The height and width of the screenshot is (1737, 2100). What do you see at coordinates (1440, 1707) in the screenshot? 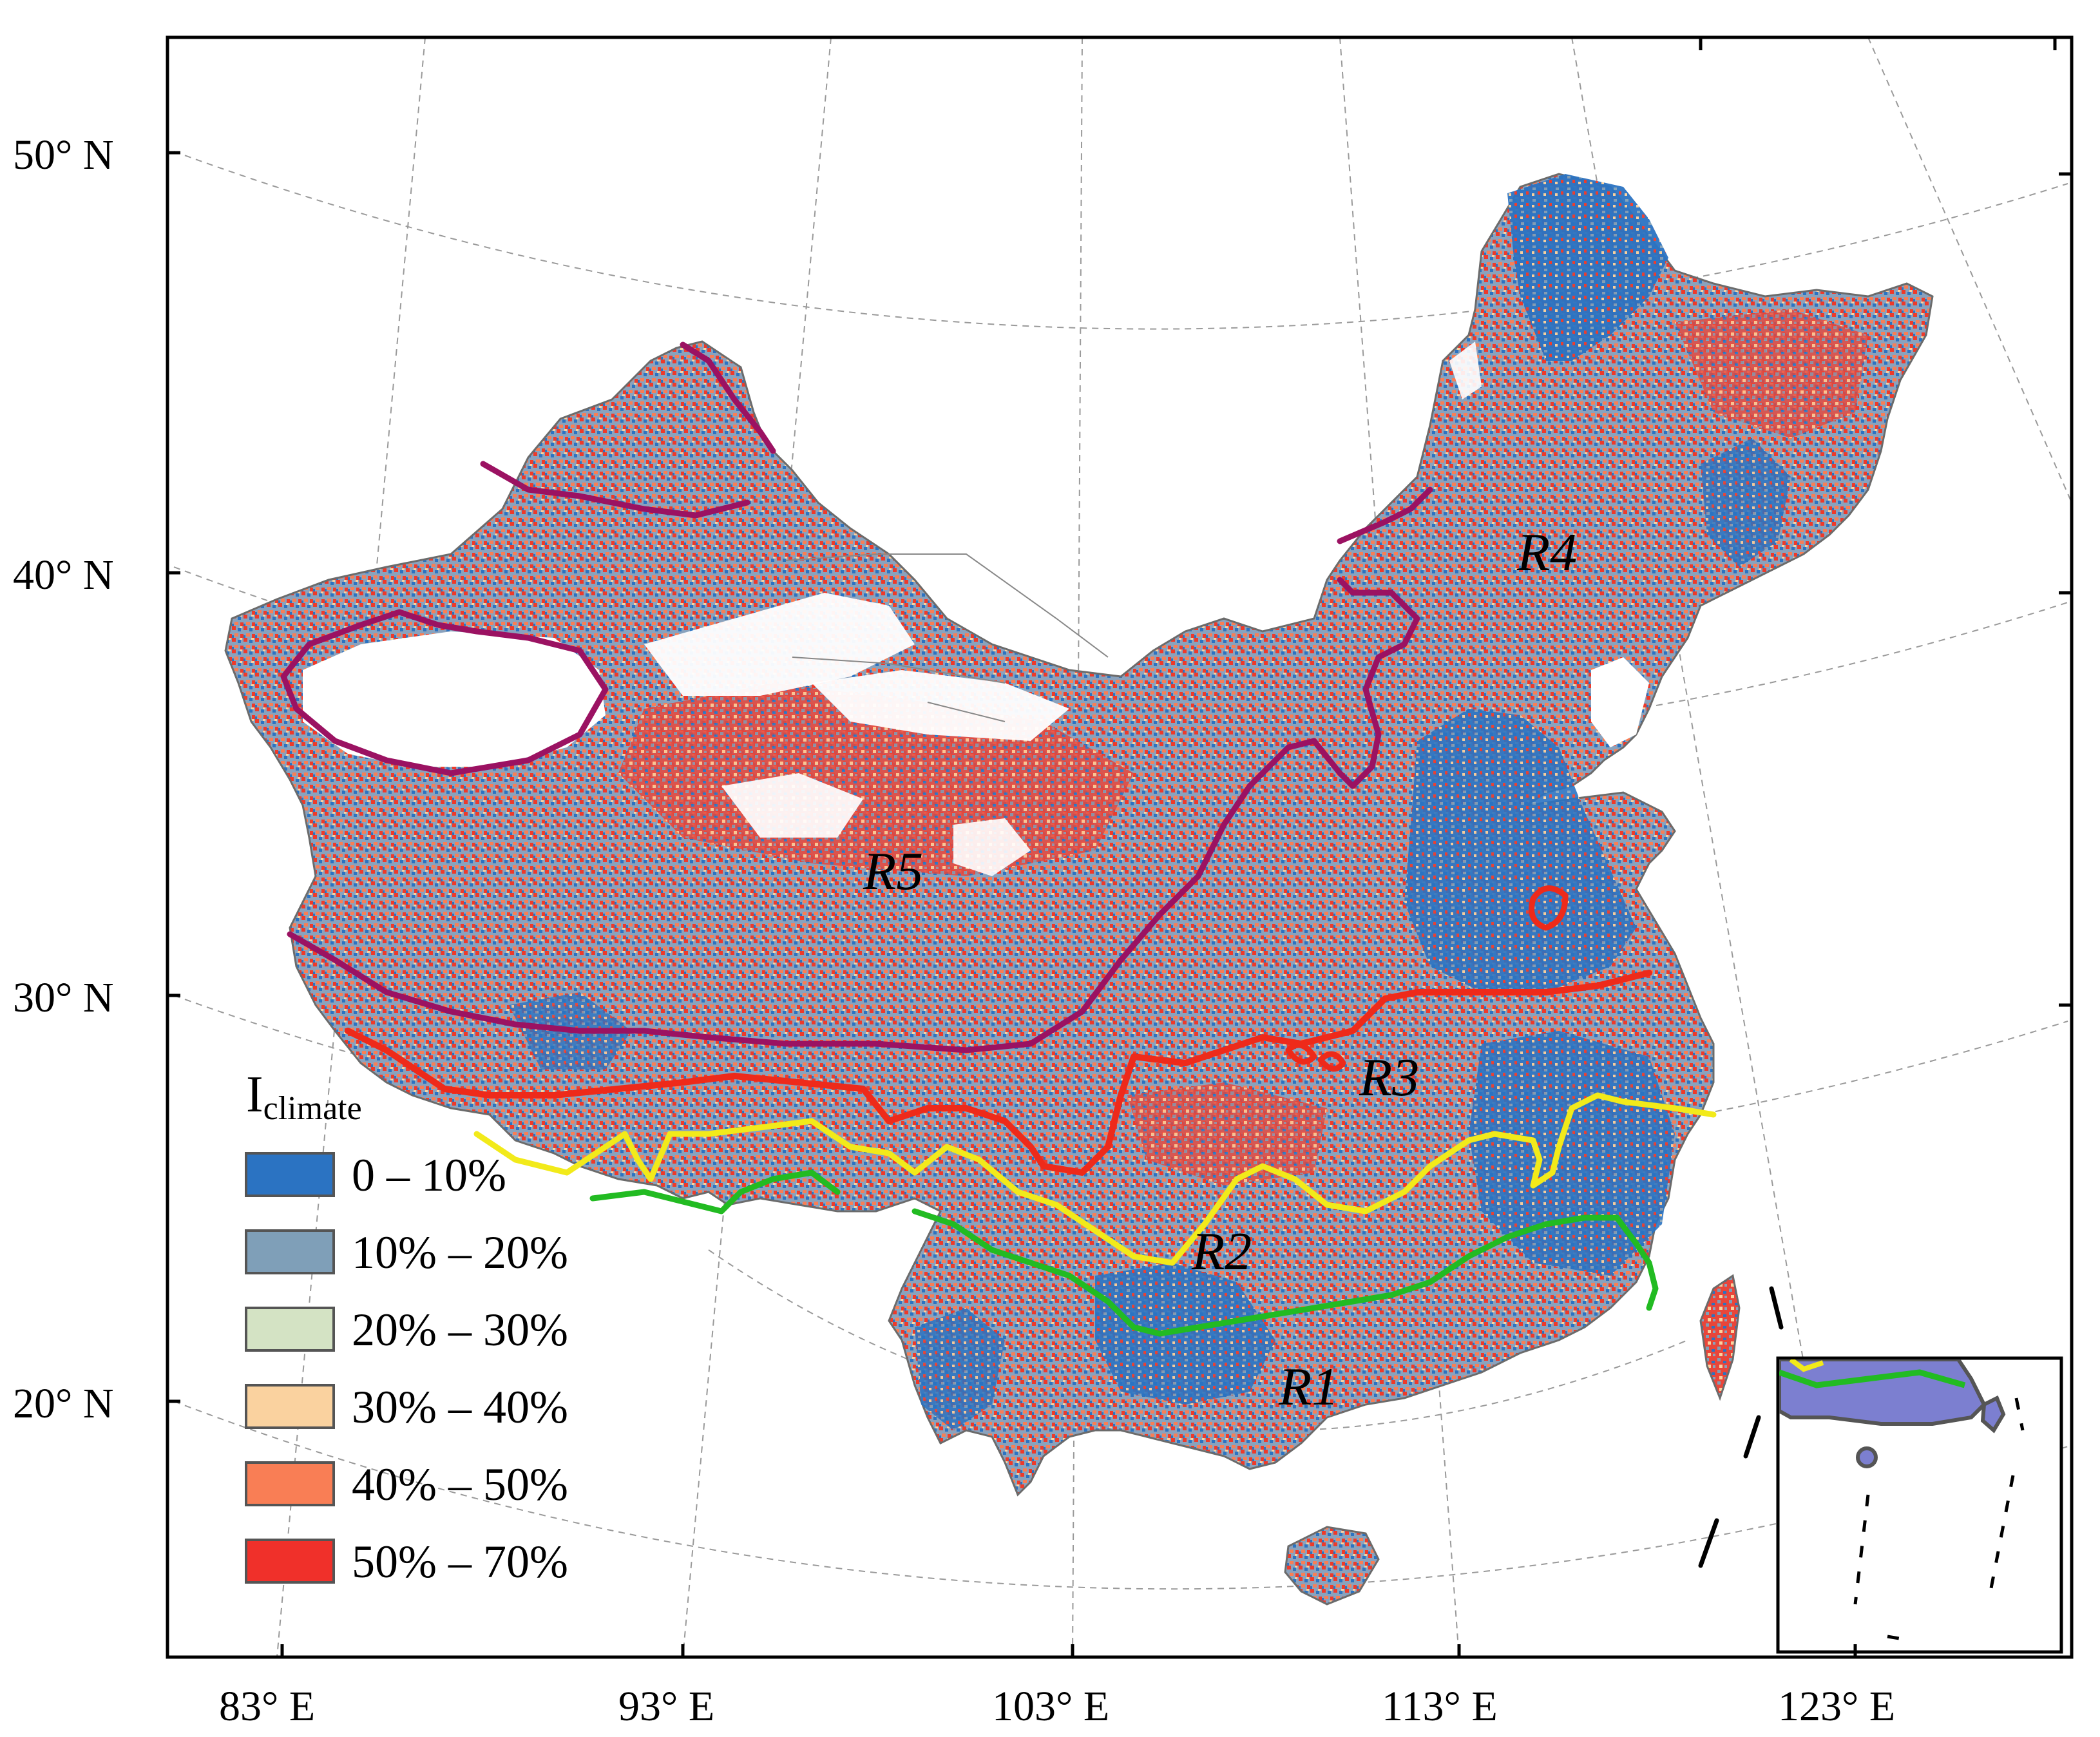
I see `lon-label-113: 113° E` at bounding box center [1440, 1707].